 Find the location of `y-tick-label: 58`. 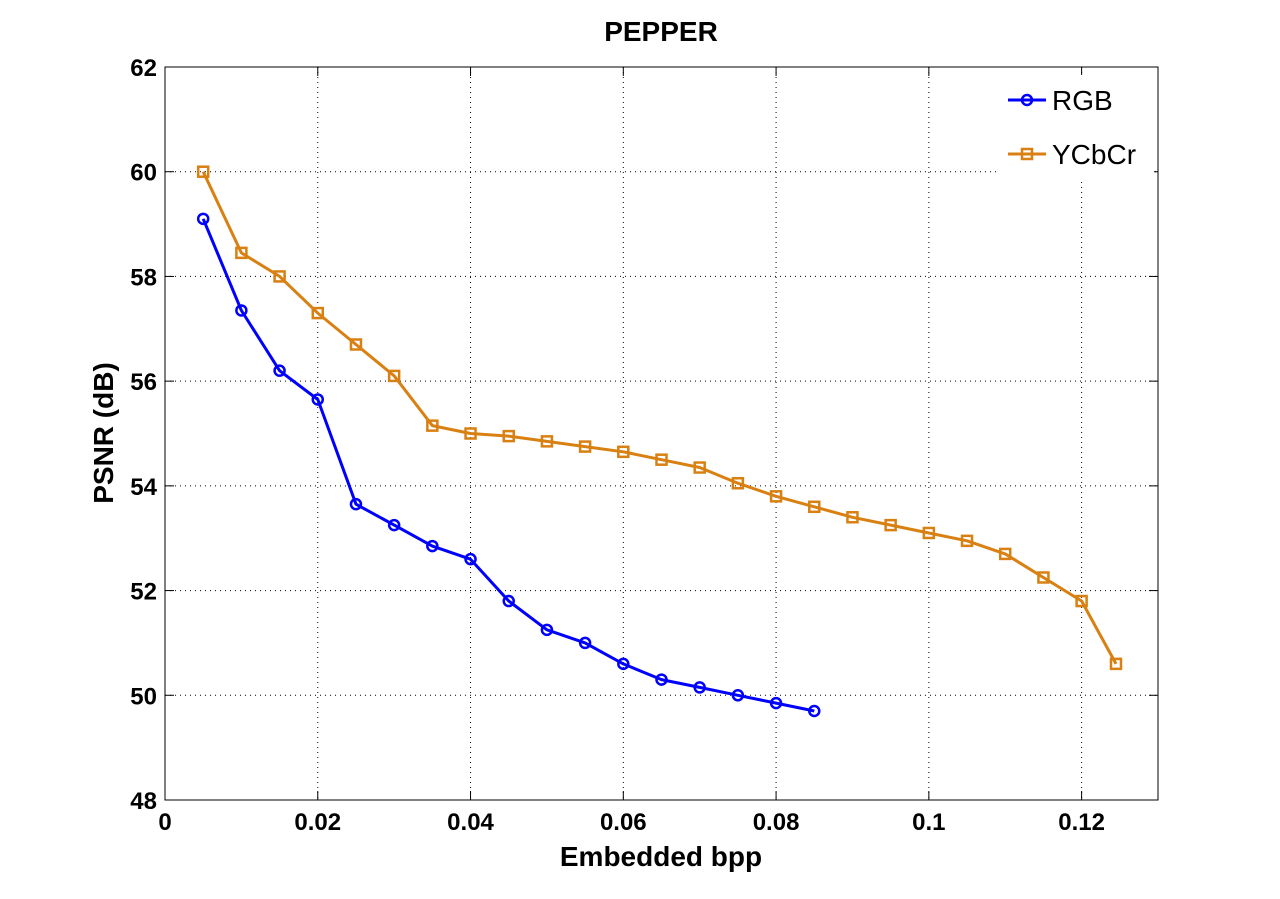

y-tick-label: 58 is located at coordinates (143, 277).